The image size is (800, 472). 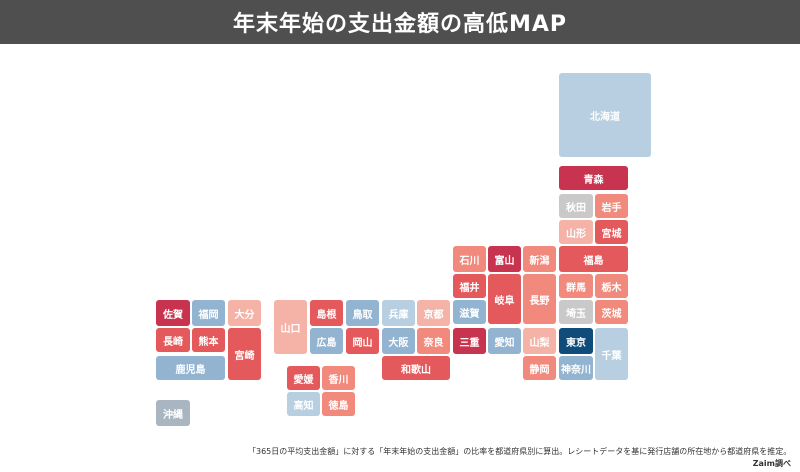 I want to click on pref-kumamoto: 熊本, so click(x=208, y=340).